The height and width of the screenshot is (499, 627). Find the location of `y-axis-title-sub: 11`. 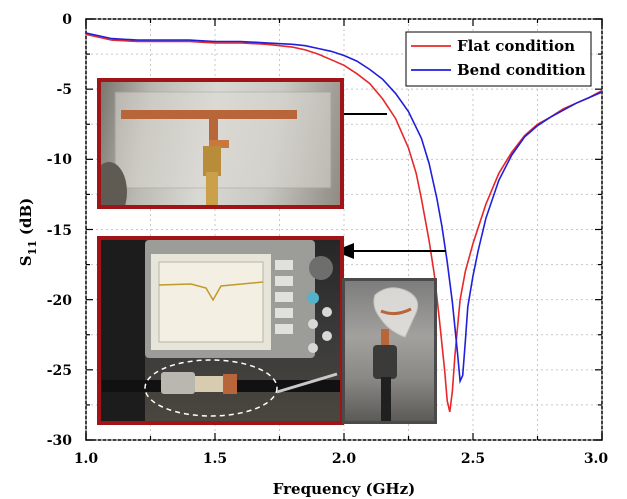

y-axis-title-sub: 11 is located at coordinates (32, 247).